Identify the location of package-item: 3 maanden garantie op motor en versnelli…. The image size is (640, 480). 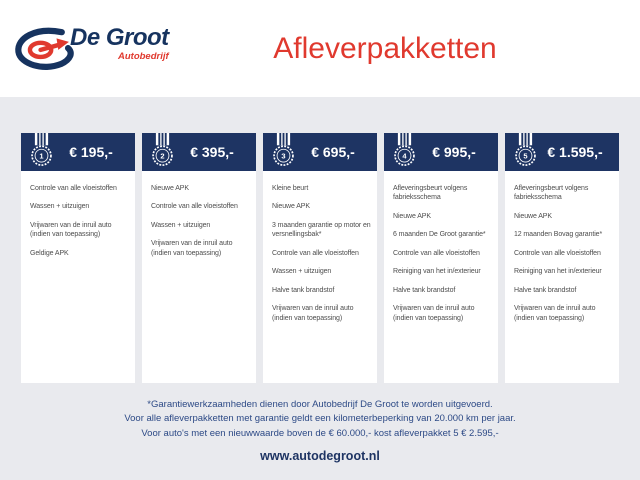
(321, 230).